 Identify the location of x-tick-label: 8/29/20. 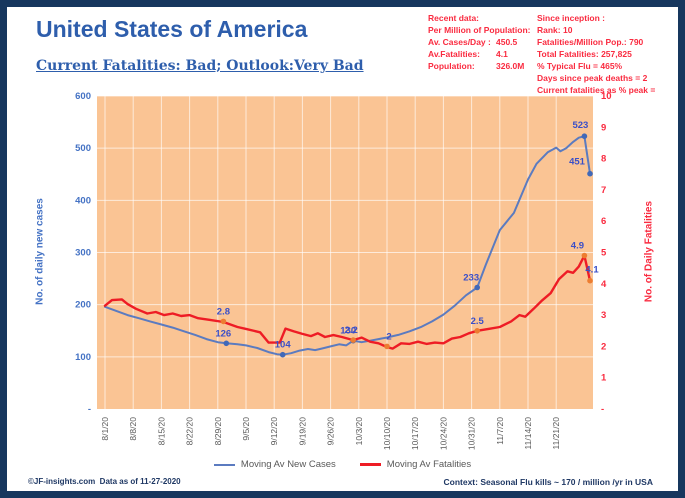
(218, 431).